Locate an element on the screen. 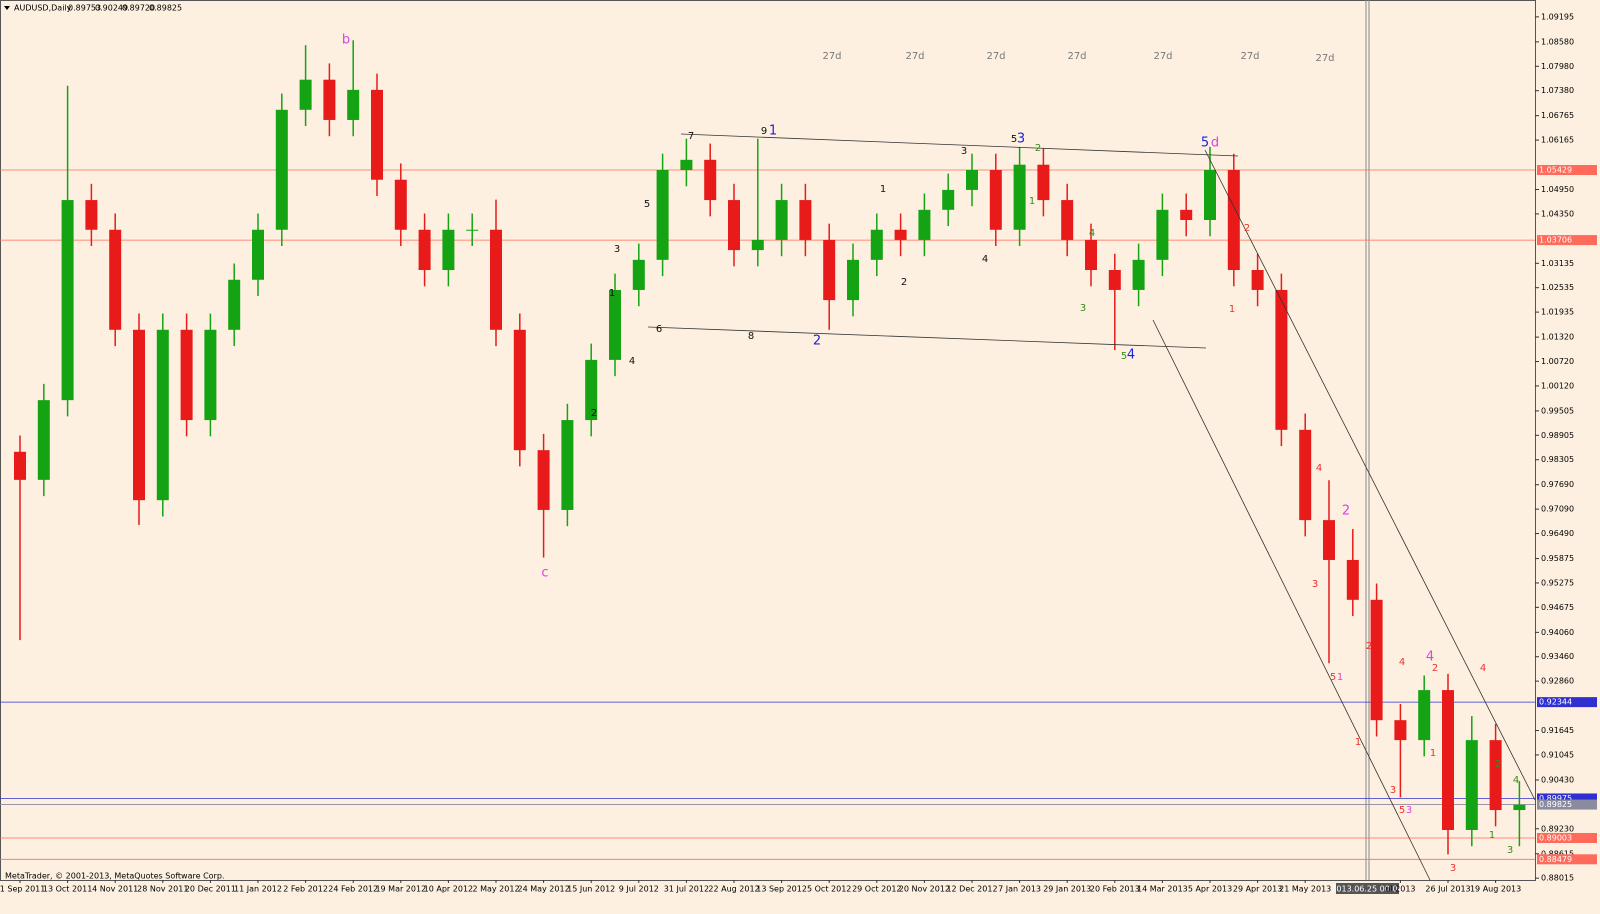 The image size is (1600, 914). x-tick-label: 24 May 2012 is located at coordinates (544, 889).